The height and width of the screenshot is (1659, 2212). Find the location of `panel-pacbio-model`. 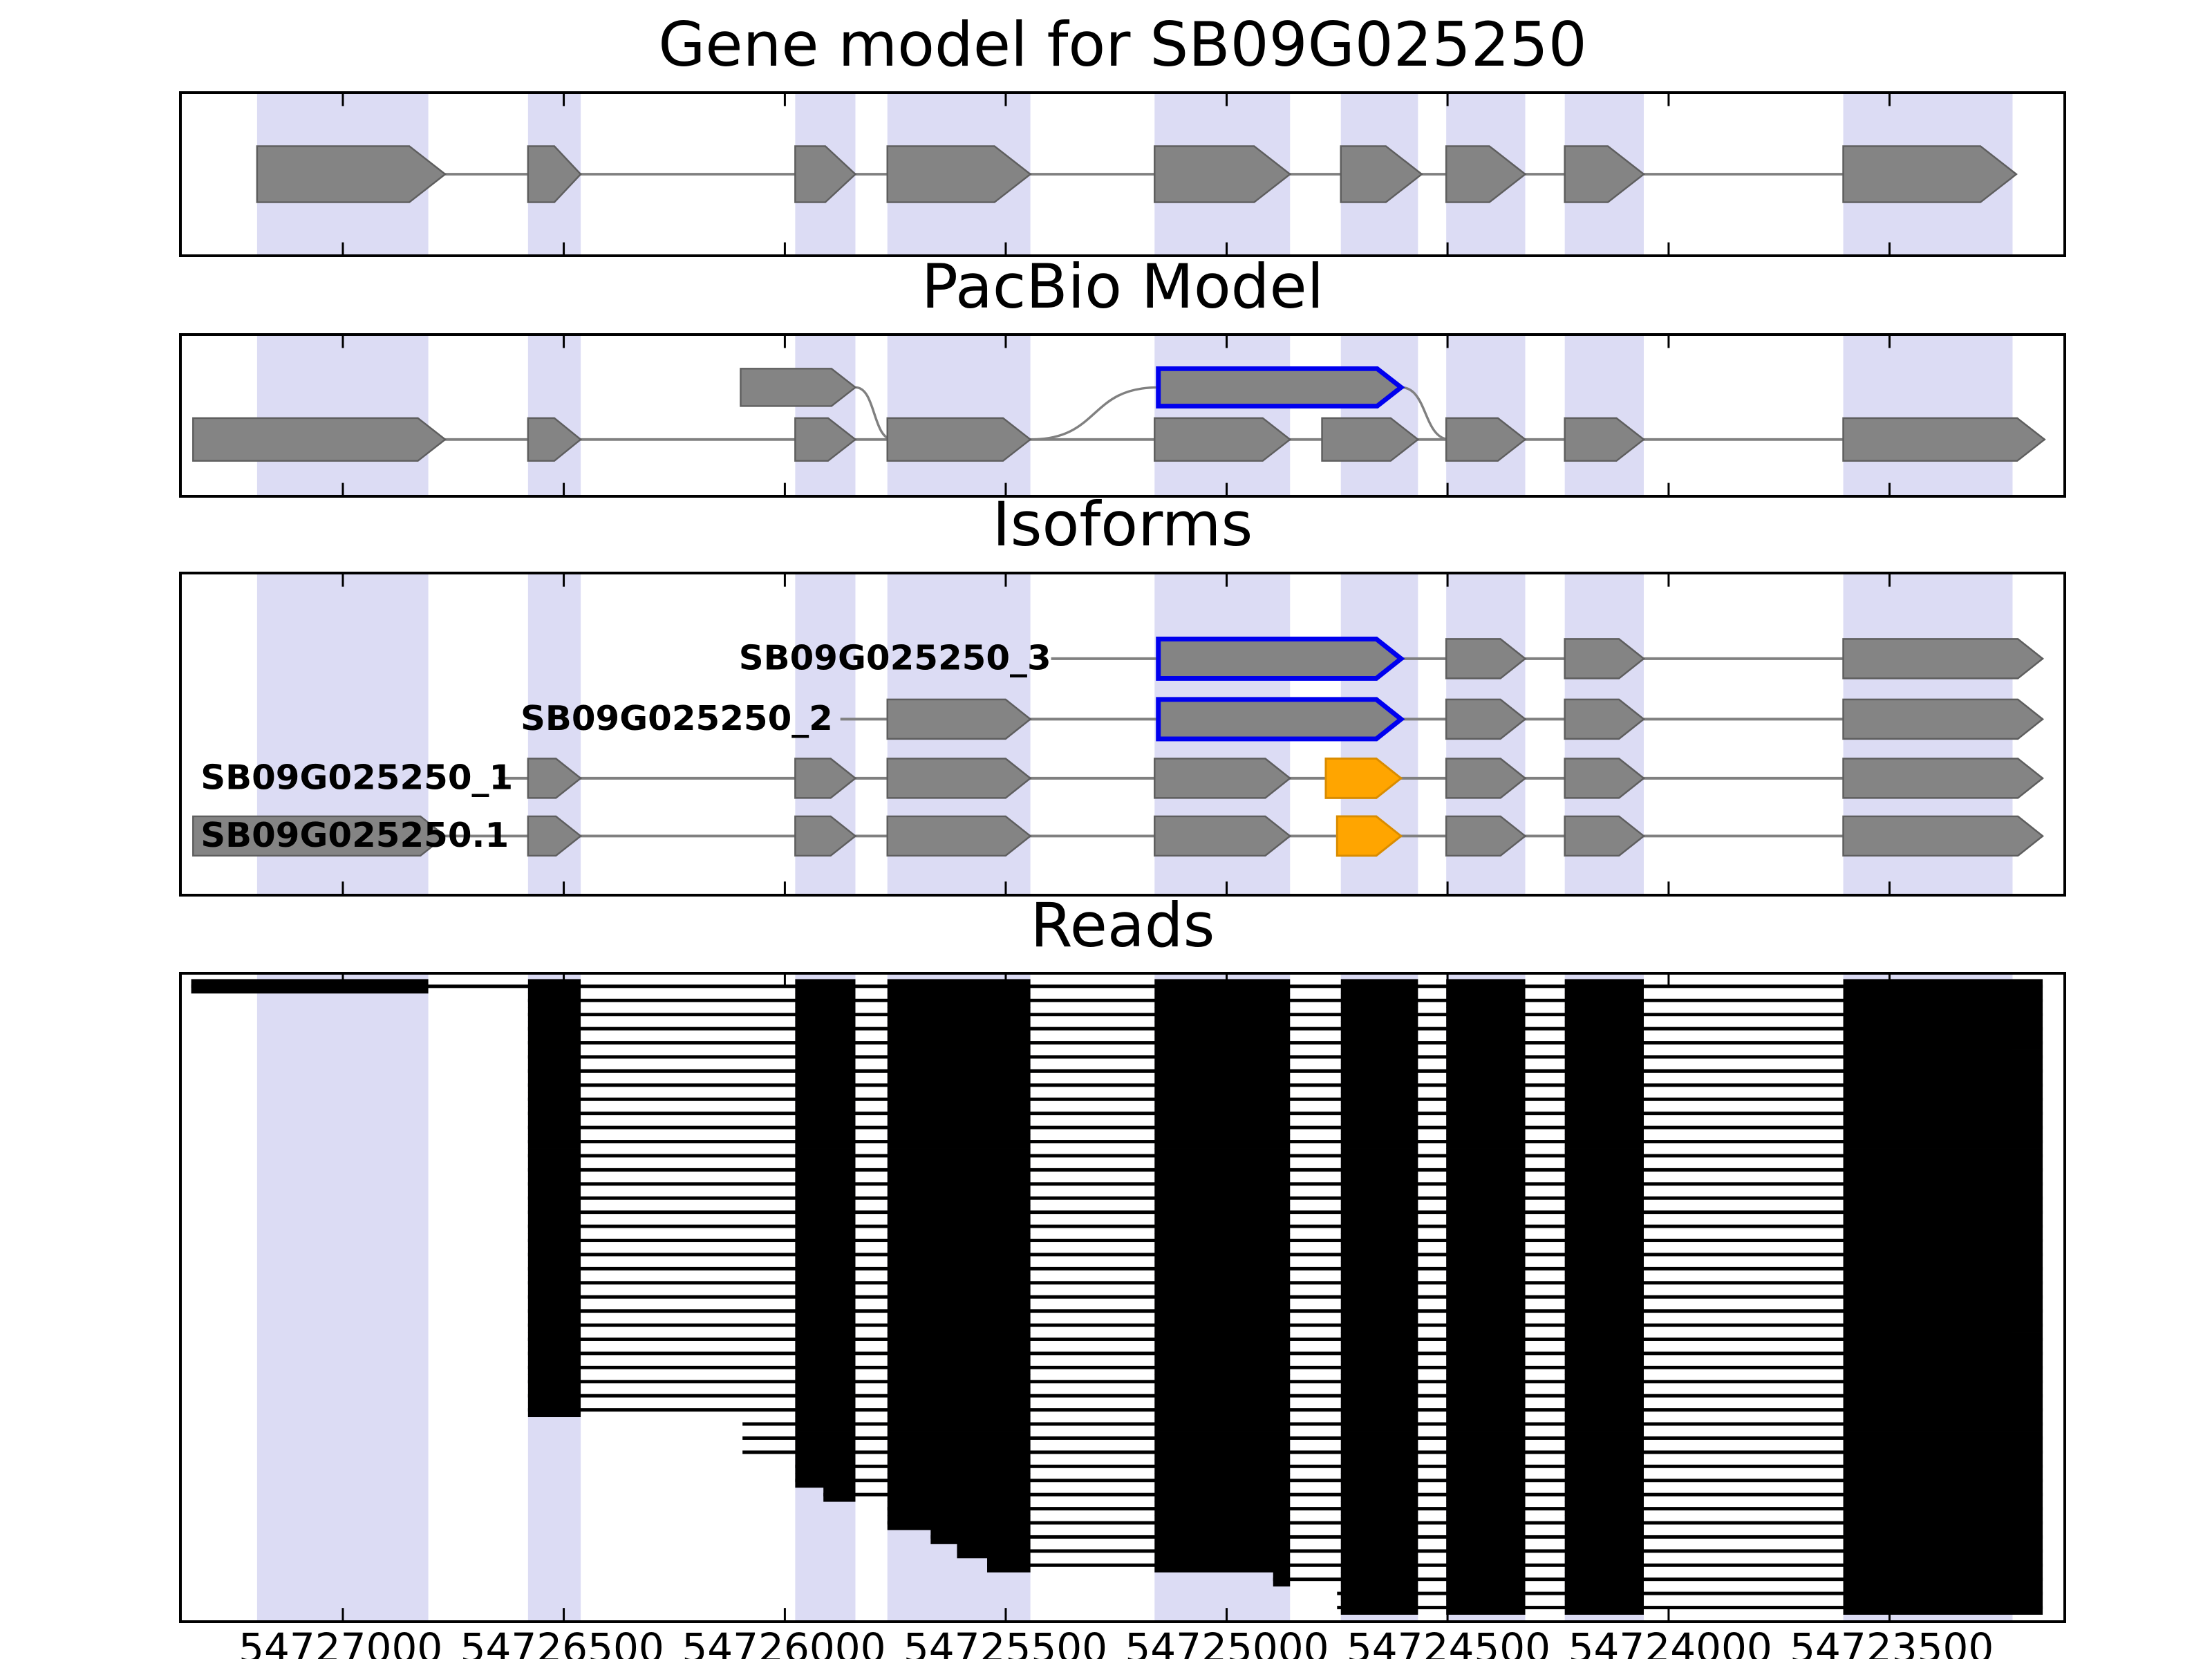

panel-pacbio-model is located at coordinates (1122, 415).